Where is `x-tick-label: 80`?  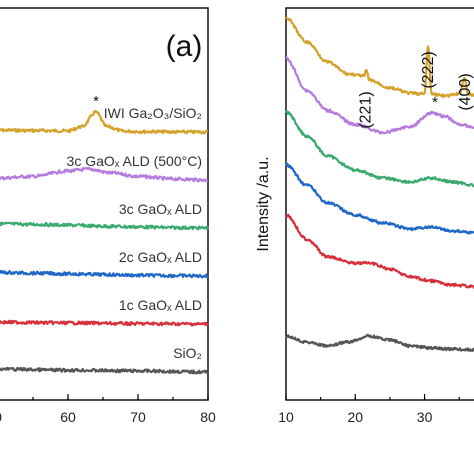 x-tick-label: 80 is located at coordinates (208, 417).